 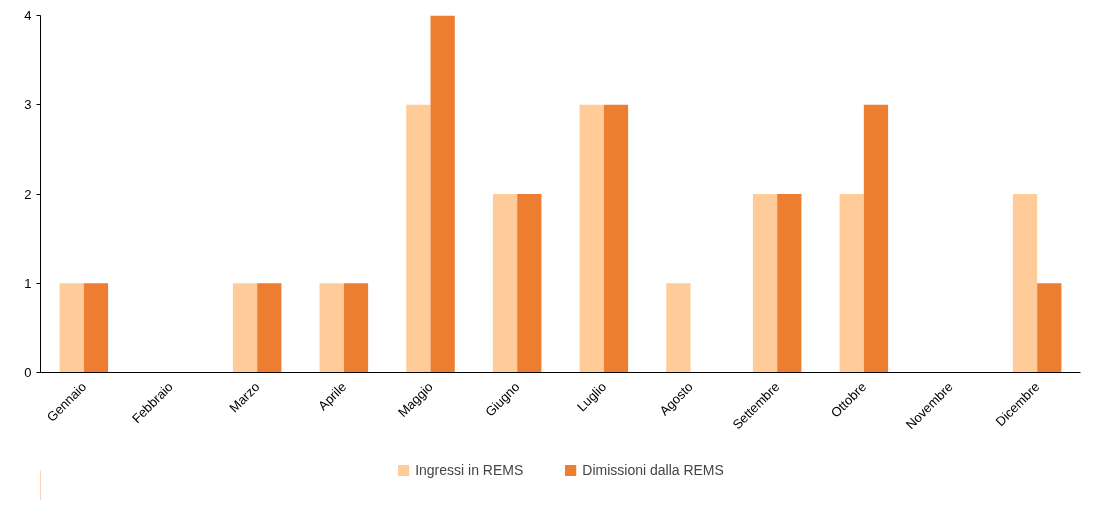 I want to click on y-tick-label: 2, so click(x=28, y=194).